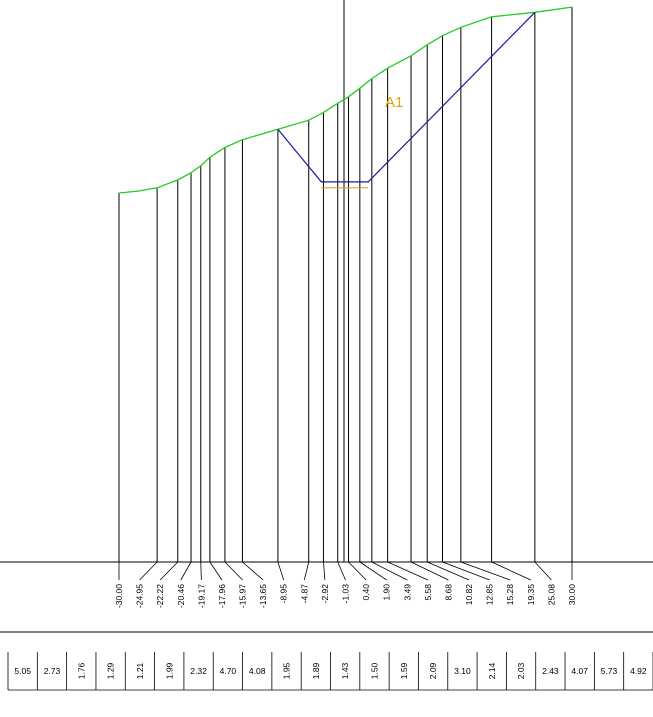 The width and height of the screenshot is (653, 717). Describe the element at coordinates (579, 671) in the screenshot. I see `table-value: 4.07` at that location.